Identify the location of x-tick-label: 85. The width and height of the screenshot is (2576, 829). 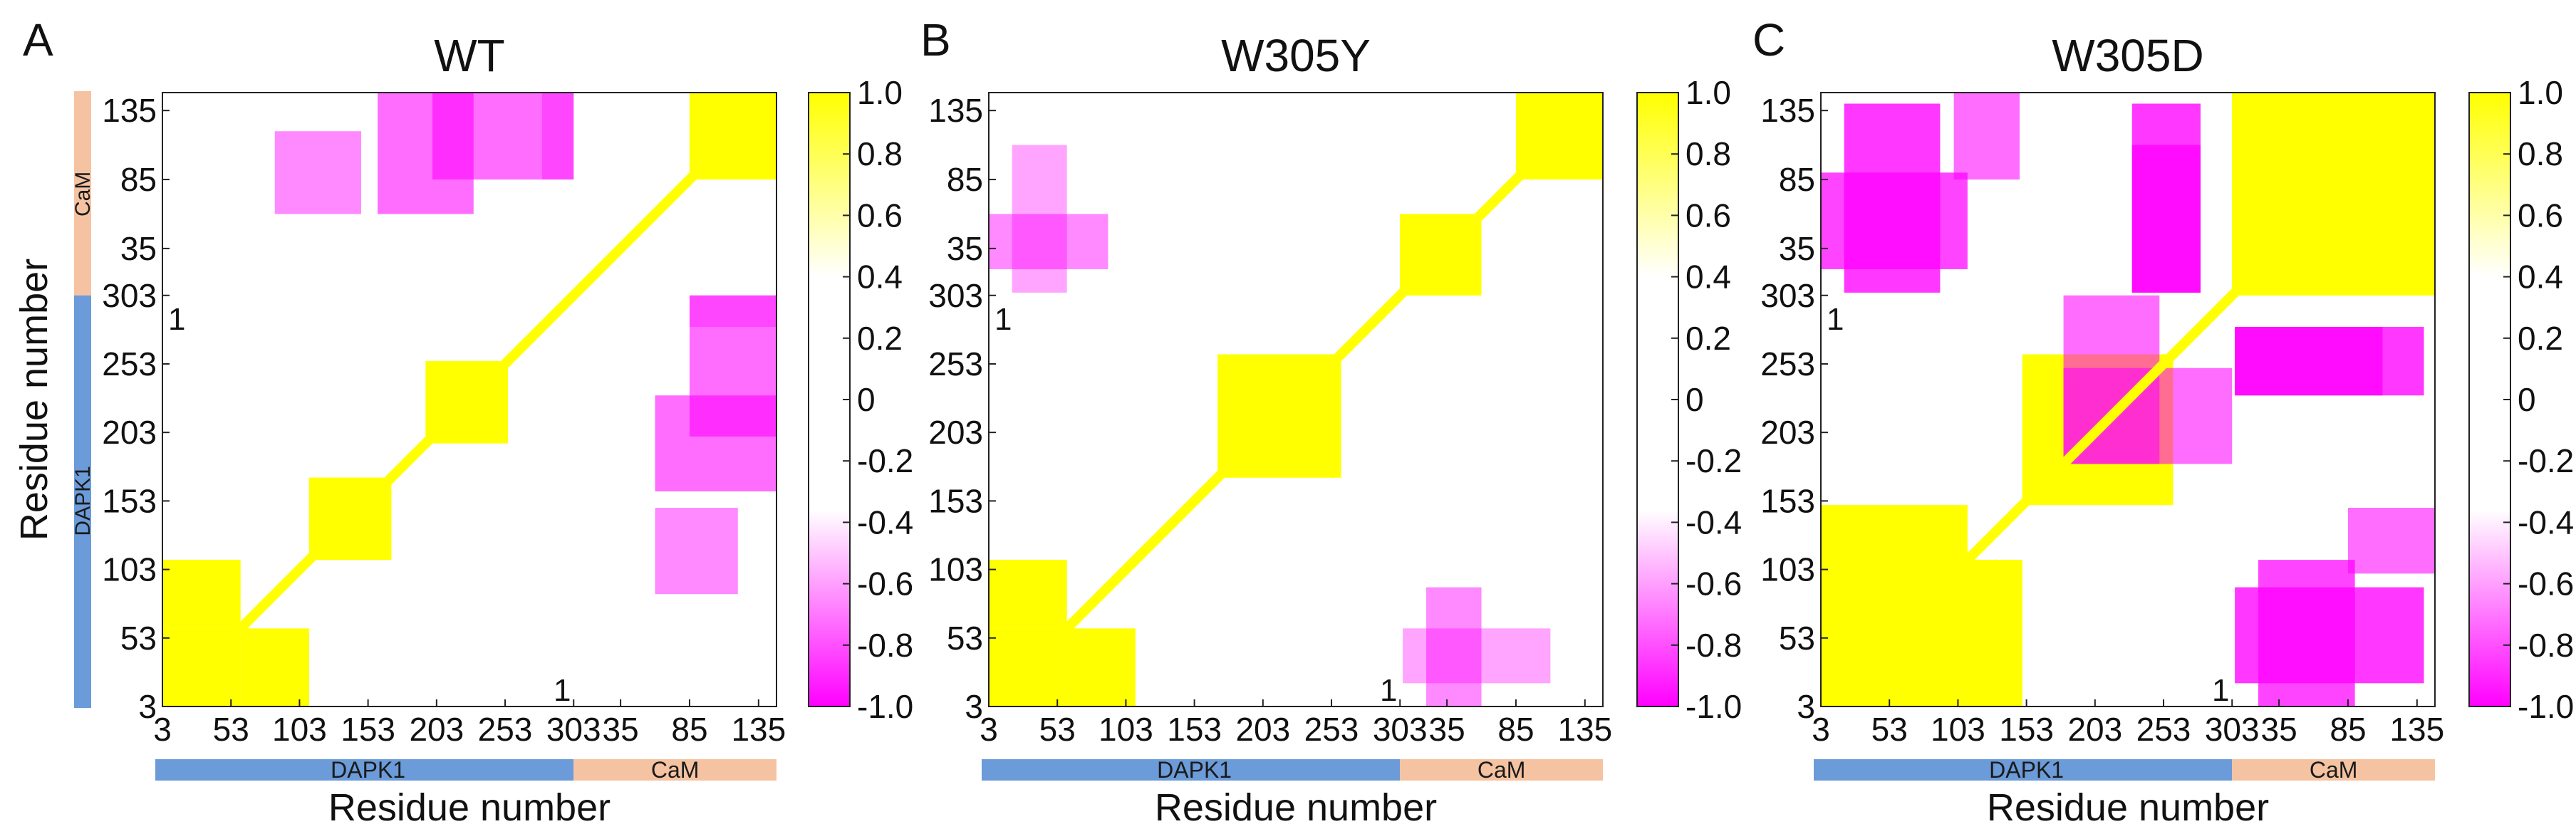
(2348, 729).